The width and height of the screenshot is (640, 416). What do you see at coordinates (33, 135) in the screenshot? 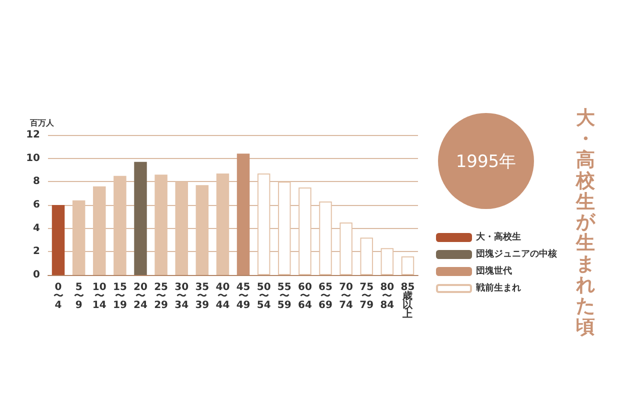
I see `y-tick-label: 12` at bounding box center [33, 135].